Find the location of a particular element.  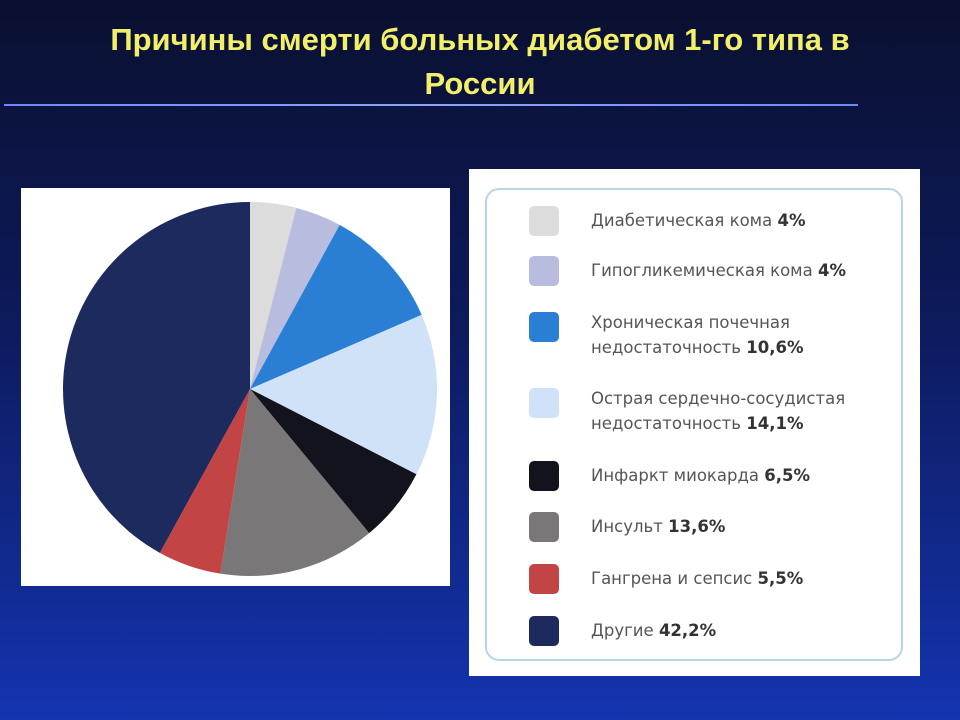

legend-value: 6,5% is located at coordinates (787, 475).